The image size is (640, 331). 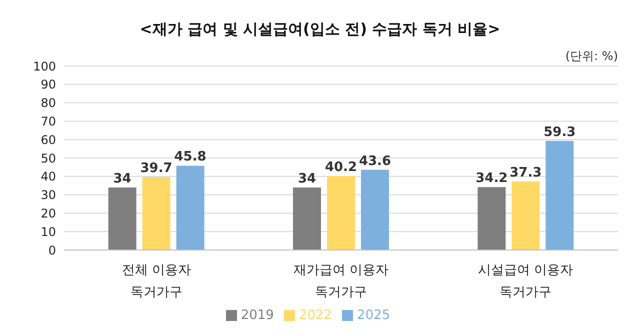 I want to click on data-label: 37.3, so click(x=526, y=172).